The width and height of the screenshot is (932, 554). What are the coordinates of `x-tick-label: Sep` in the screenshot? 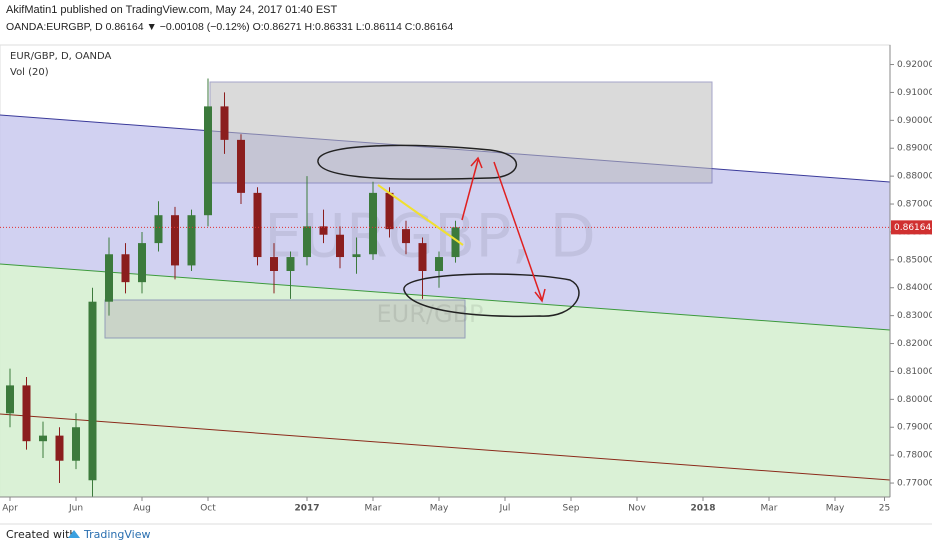 It's located at (571, 509).